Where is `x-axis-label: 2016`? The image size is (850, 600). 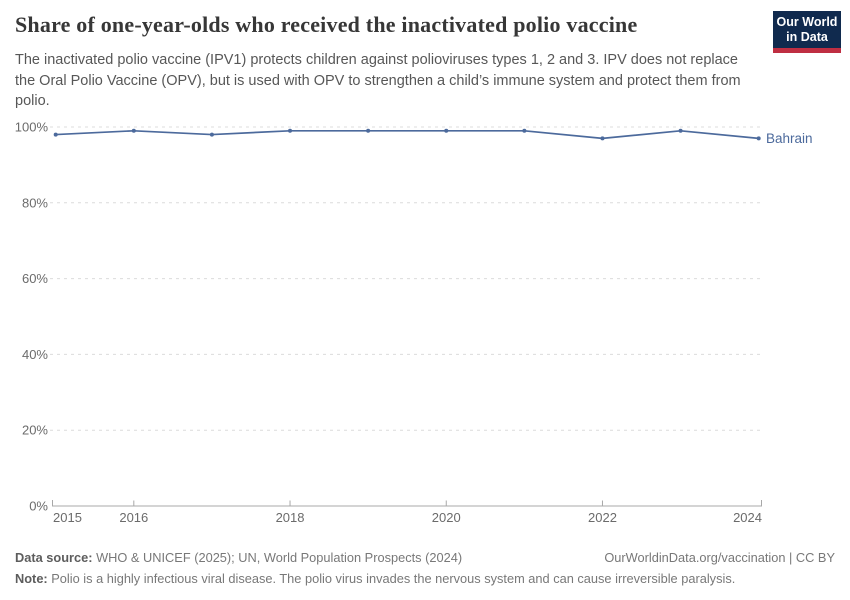 x-axis-label: 2016 is located at coordinates (133, 517).